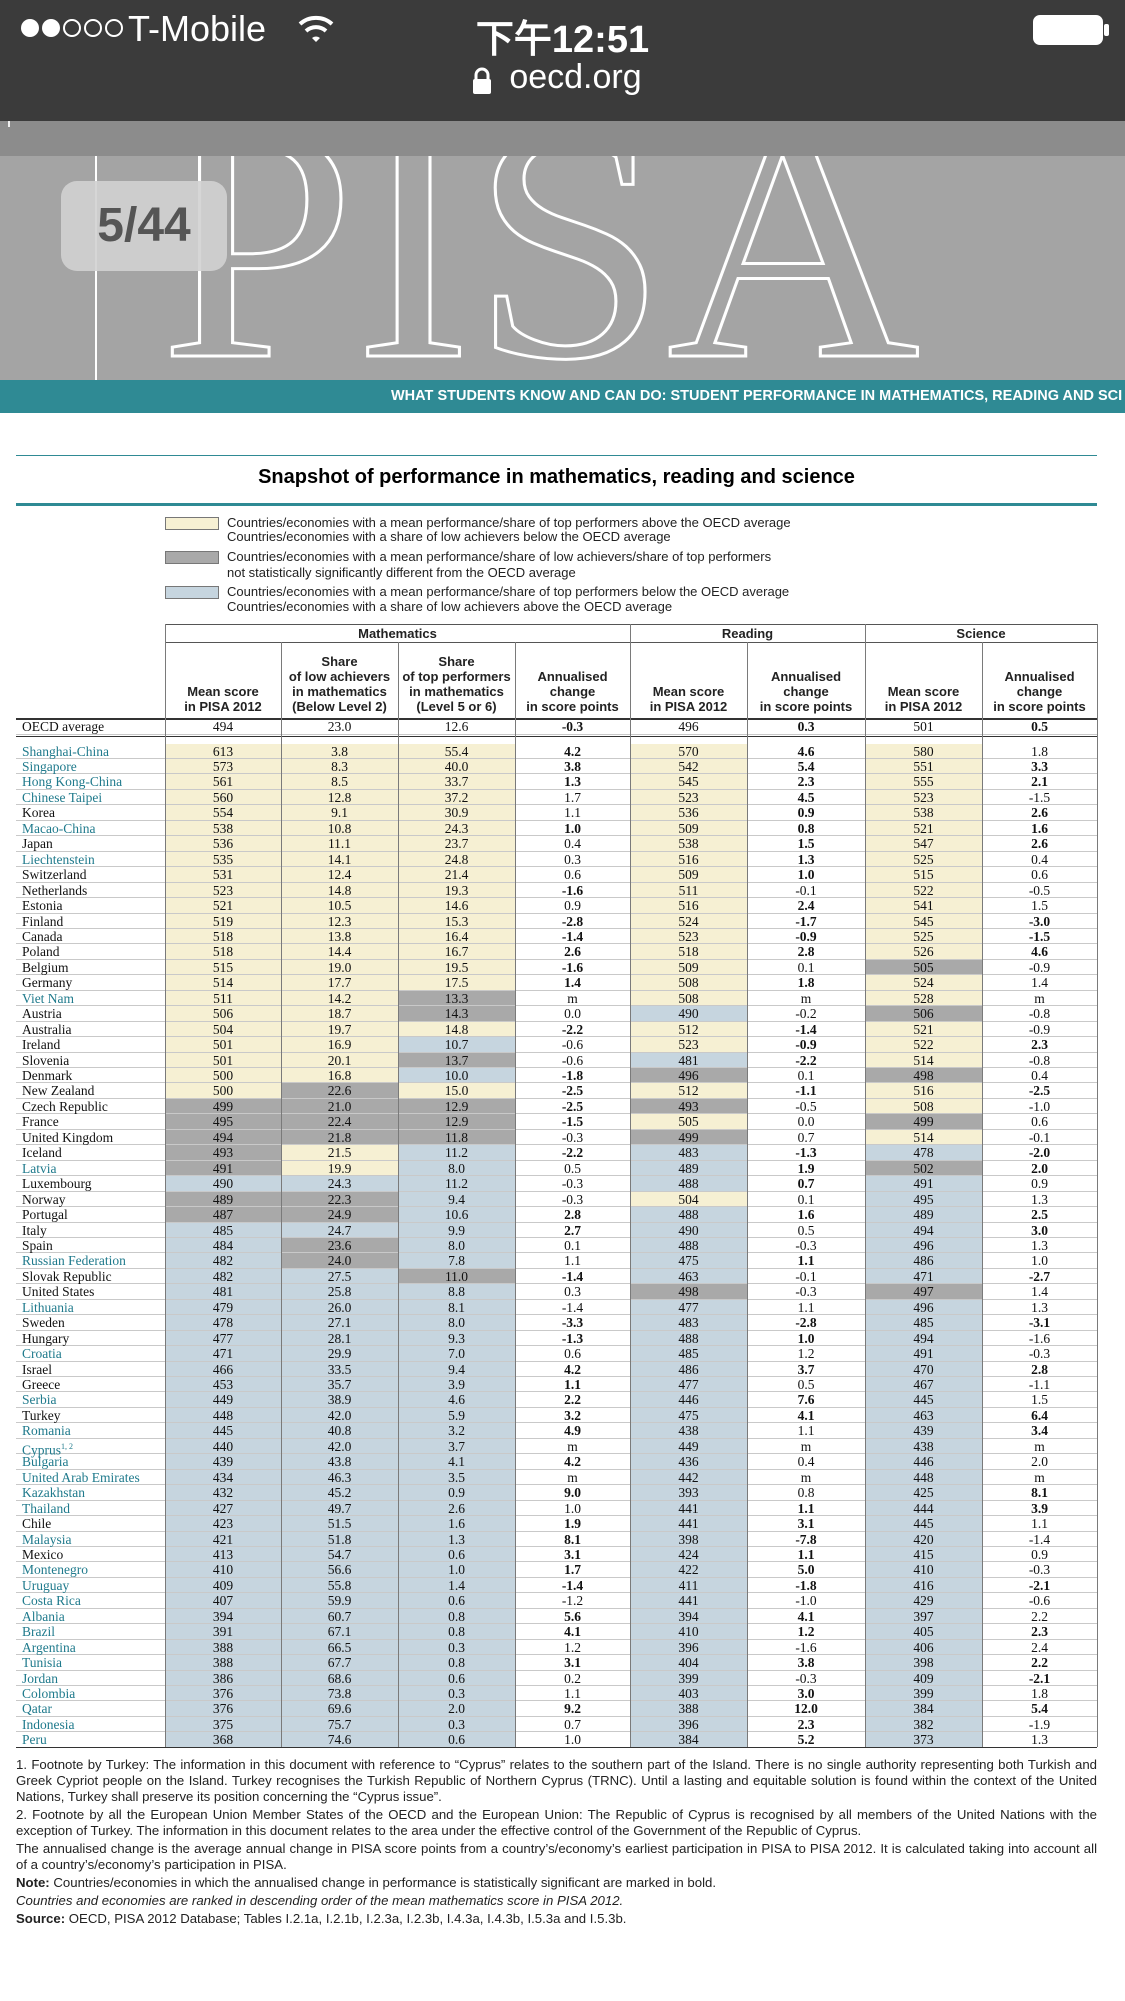  What do you see at coordinates (1039, 921) in the screenshot?
I see `cell: -3.0` at bounding box center [1039, 921].